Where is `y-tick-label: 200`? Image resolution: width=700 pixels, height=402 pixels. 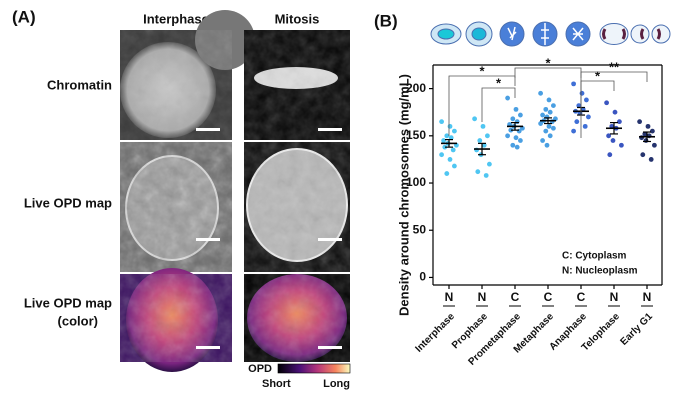 y-tick-label: 200 is located at coordinates (416, 88).